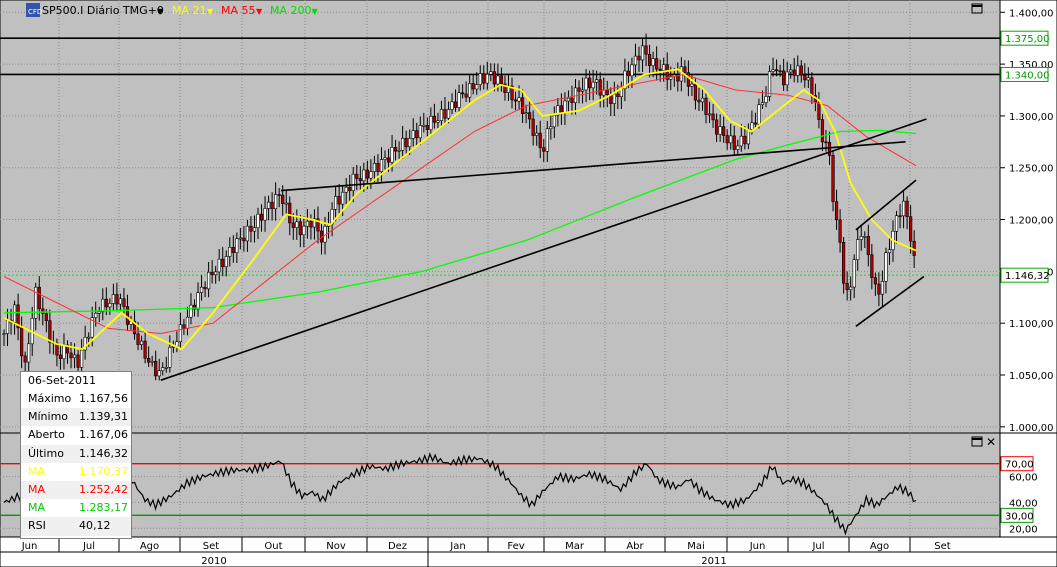 This screenshot has height=567, width=1057. Describe the element at coordinates (977, 8) in the screenshot. I see `price-panel-maximize-icon` at that location.